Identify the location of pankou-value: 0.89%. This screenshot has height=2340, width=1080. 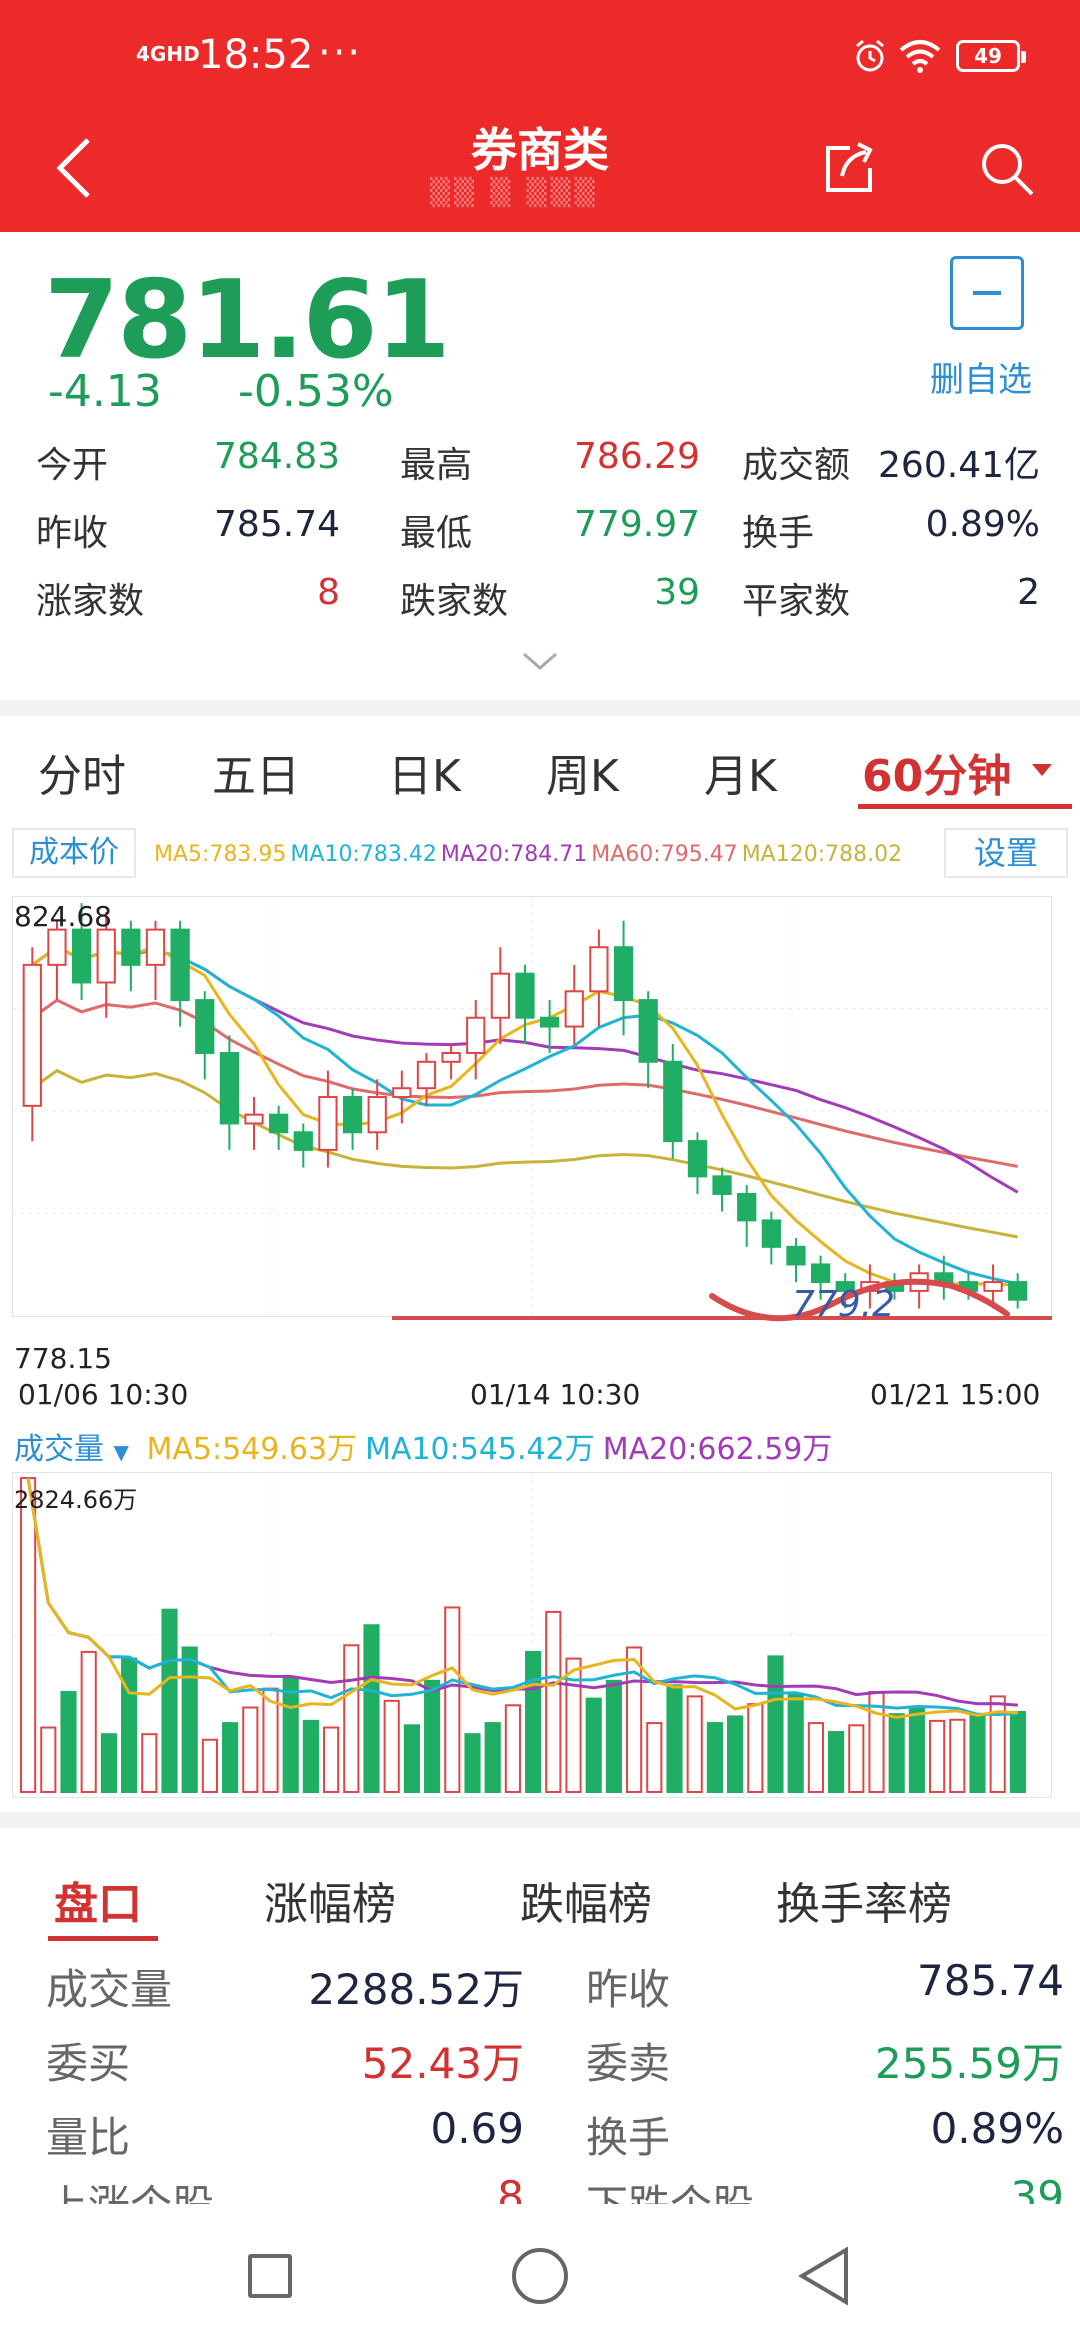
(997, 2128).